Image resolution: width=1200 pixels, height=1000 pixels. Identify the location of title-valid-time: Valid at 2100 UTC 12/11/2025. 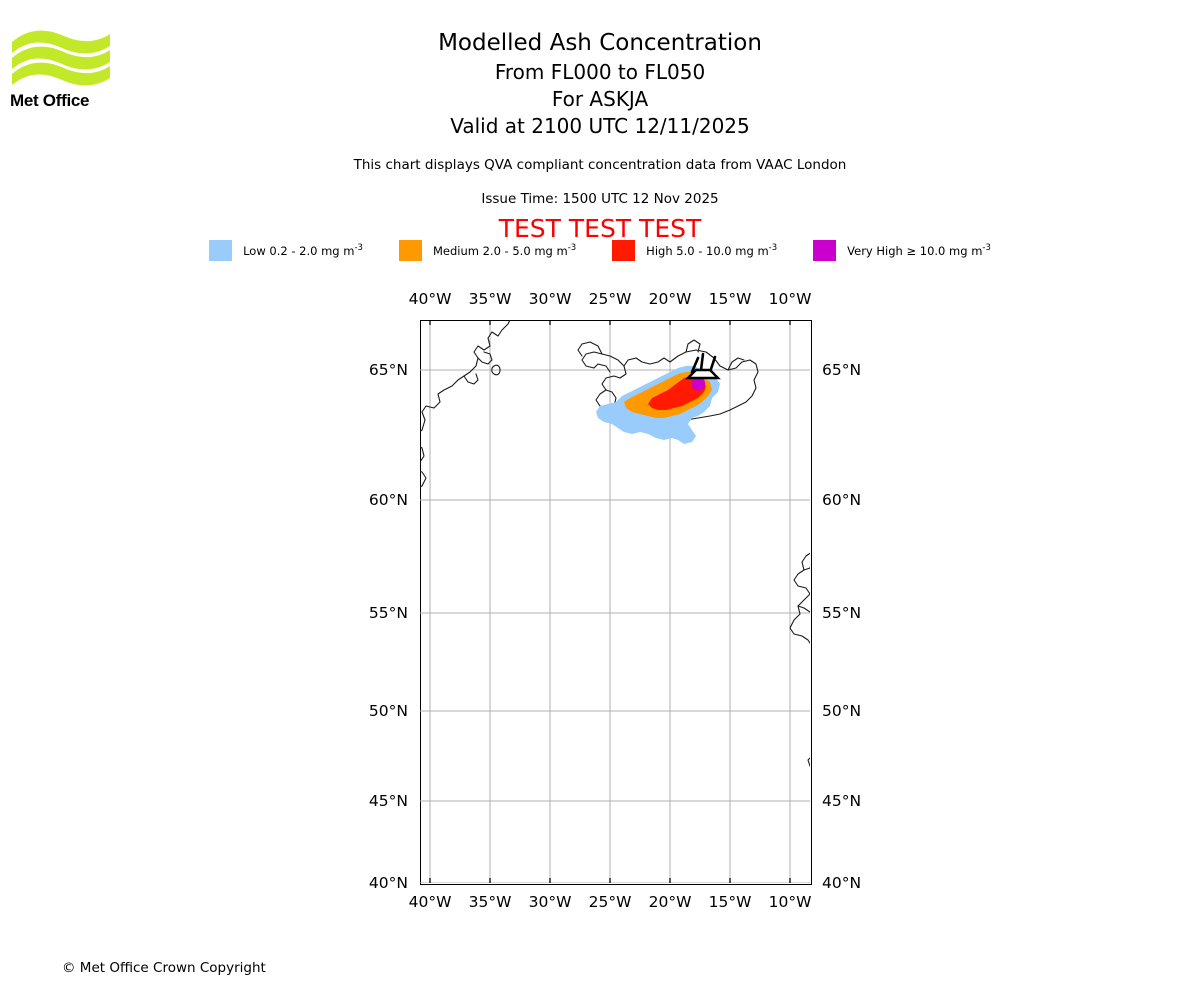
(600, 126).